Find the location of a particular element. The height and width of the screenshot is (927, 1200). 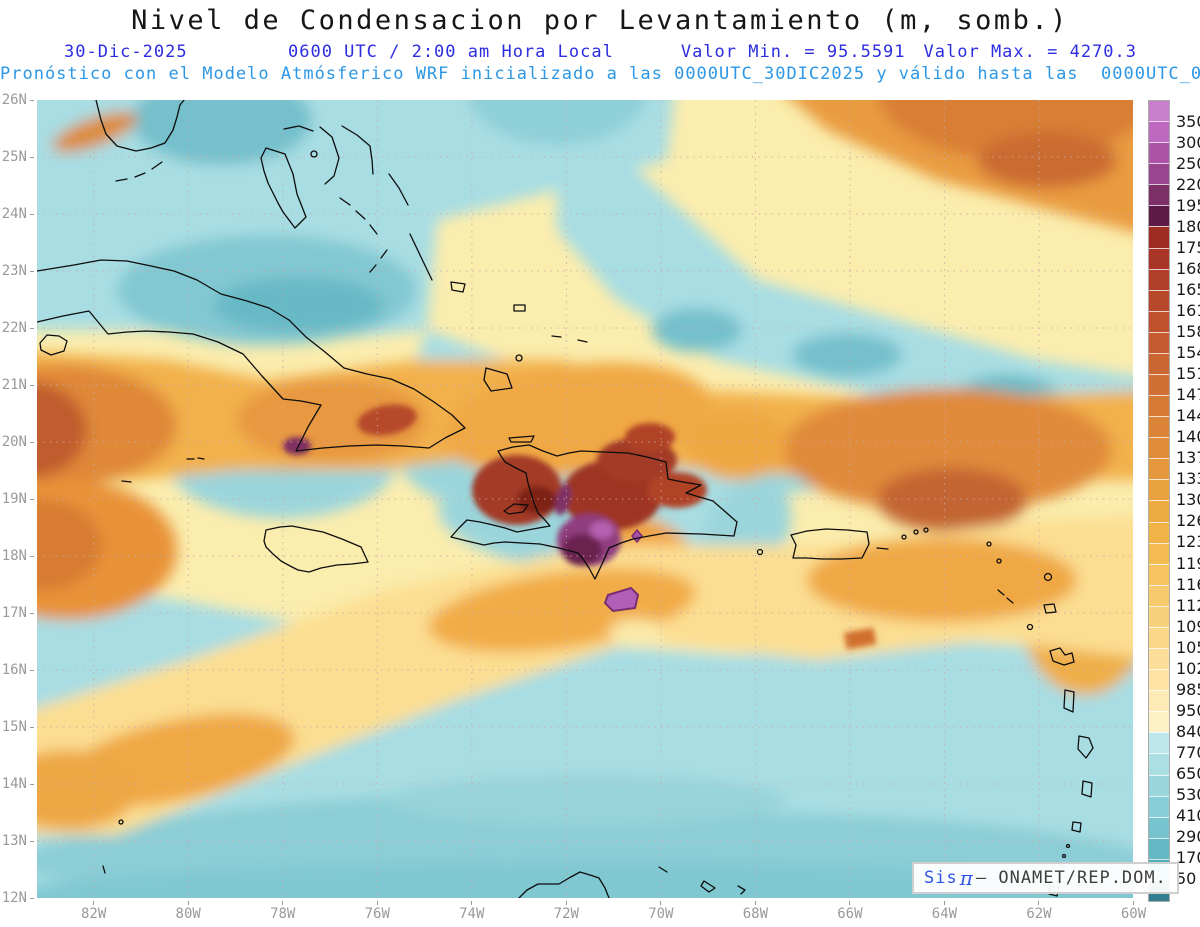

lon-tick-label: 74W is located at coordinates (472, 911).